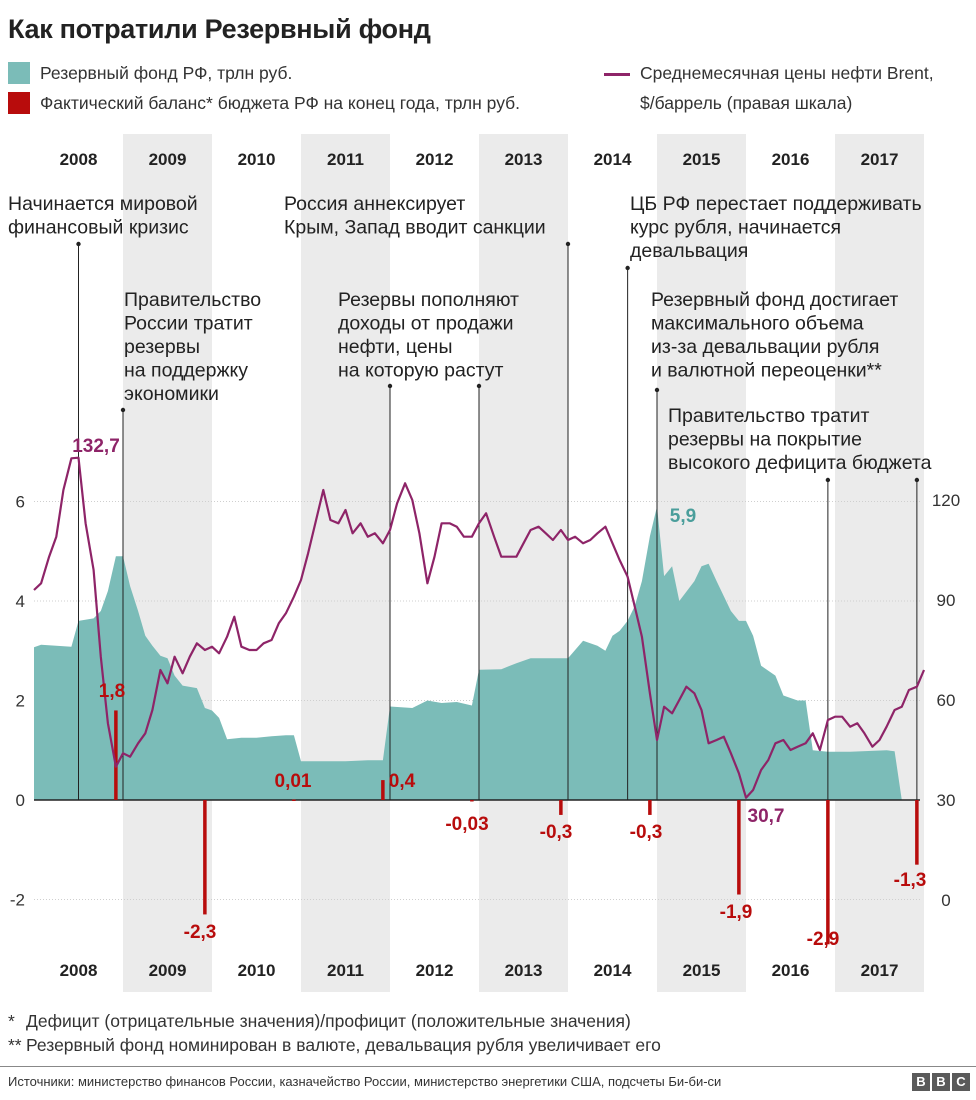 This screenshot has height=1100, width=976. I want to click on annotation-line: Резервы пополняют, so click(428, 300).